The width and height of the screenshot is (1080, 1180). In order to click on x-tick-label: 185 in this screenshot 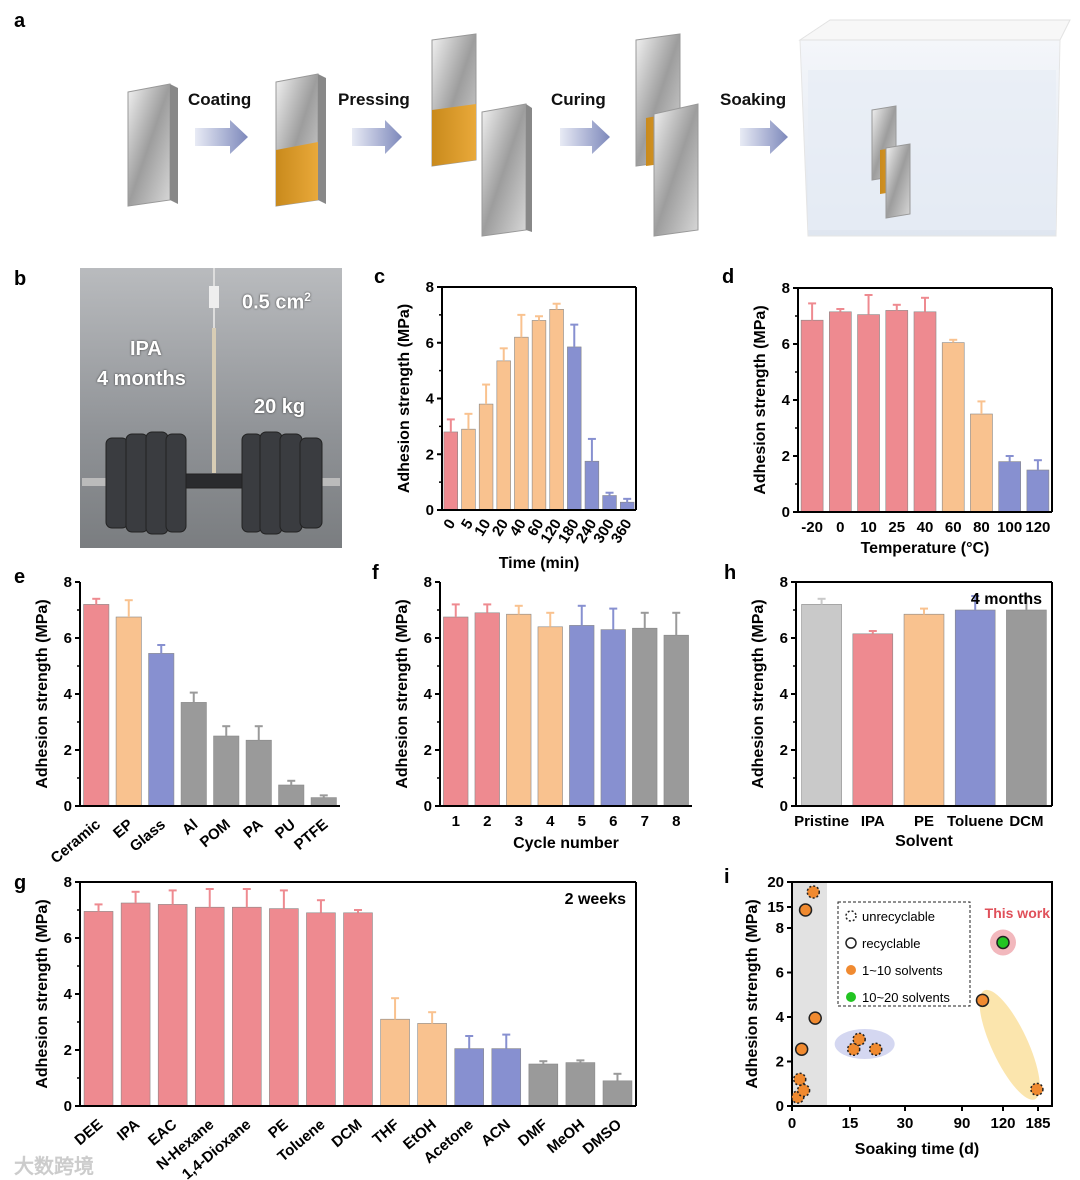, I will do `click(1037, 1123)`.